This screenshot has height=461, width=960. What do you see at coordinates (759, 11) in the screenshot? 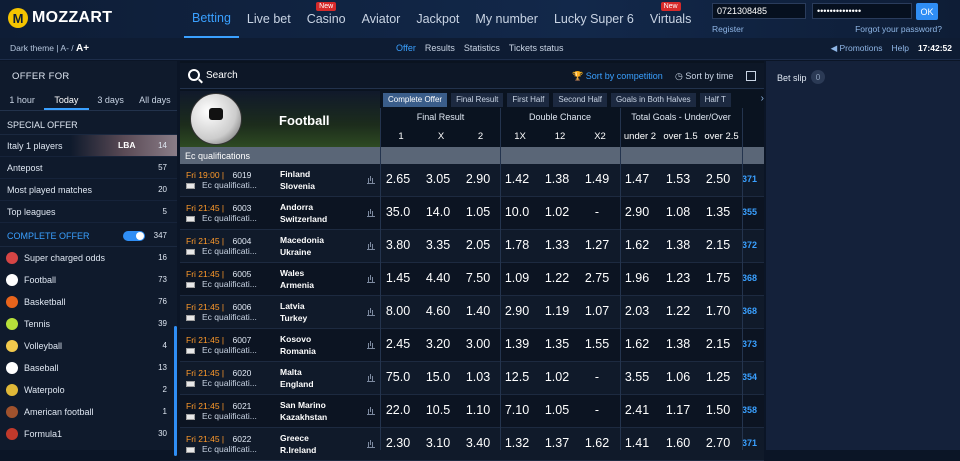
I see `username-input: 0721308485` at bounding box center [759, 11].